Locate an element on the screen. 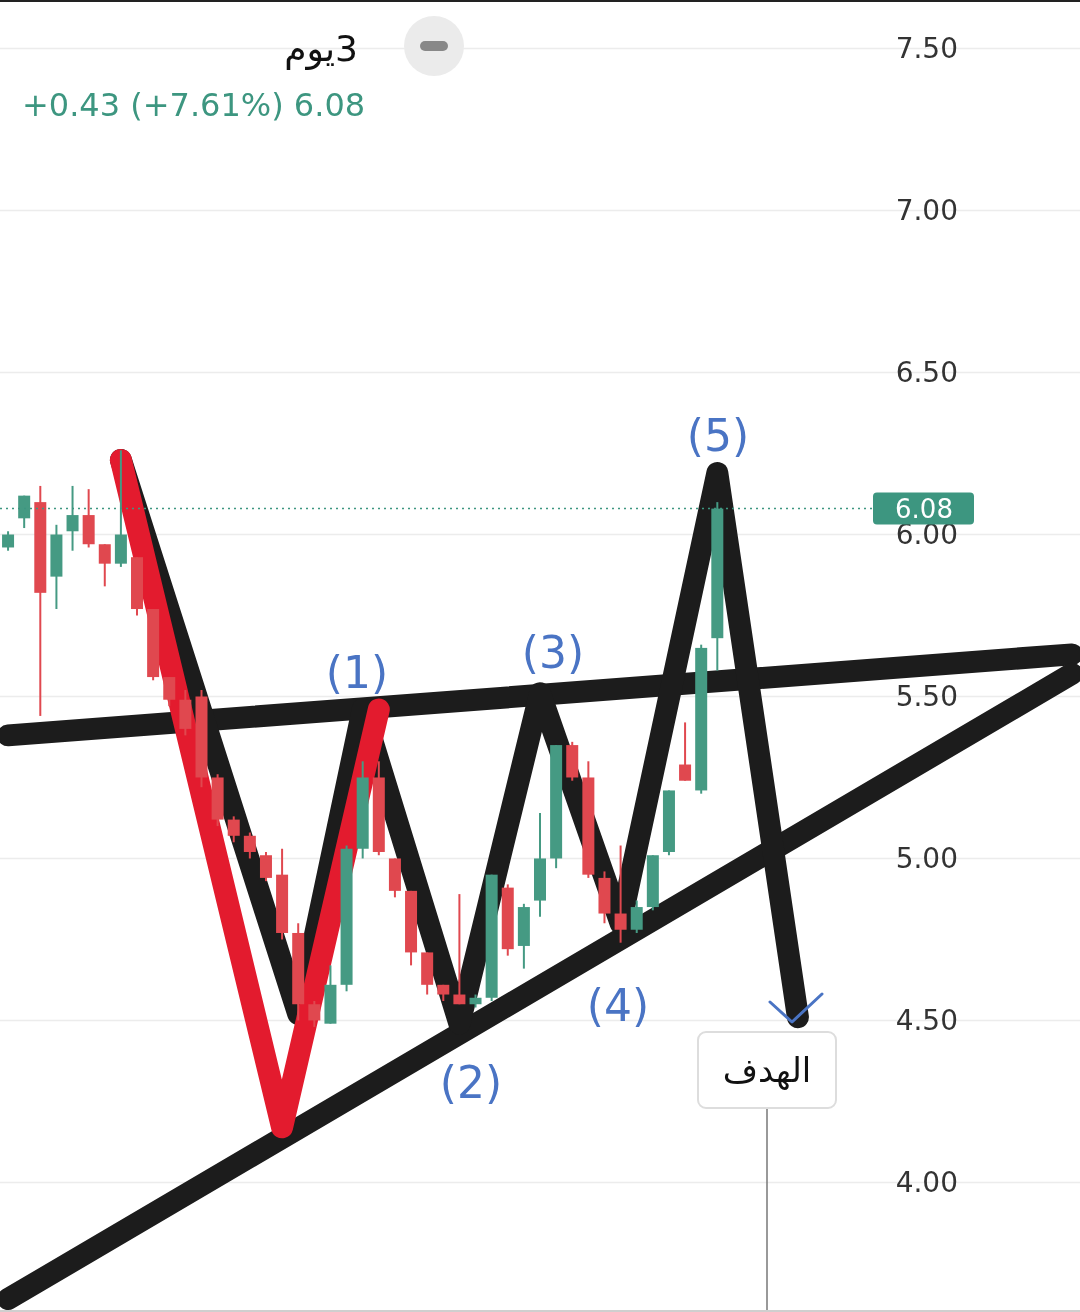  annotation: الهدف is located at coordinates (767, 1070).